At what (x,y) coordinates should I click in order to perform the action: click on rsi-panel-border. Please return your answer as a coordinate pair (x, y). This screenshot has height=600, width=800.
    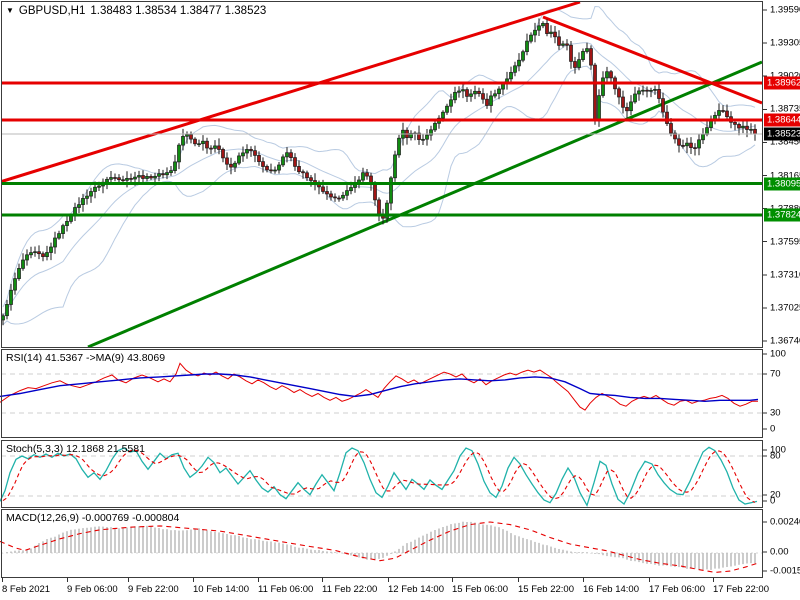
    Looking at the image, I should click on (382, 393).